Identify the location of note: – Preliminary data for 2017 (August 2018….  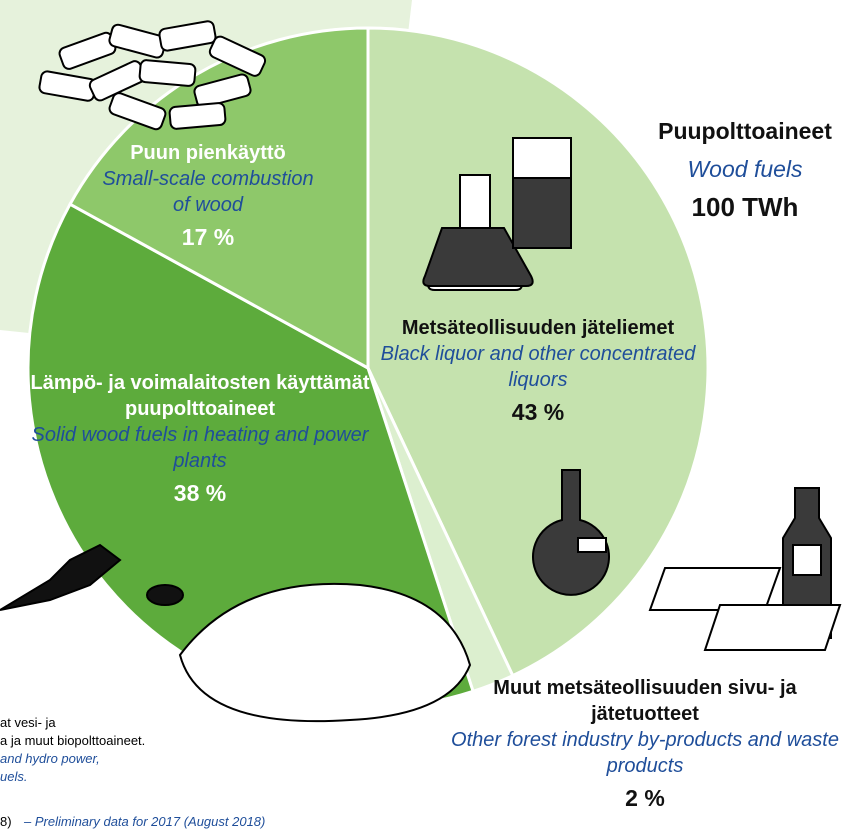
(144, 821).